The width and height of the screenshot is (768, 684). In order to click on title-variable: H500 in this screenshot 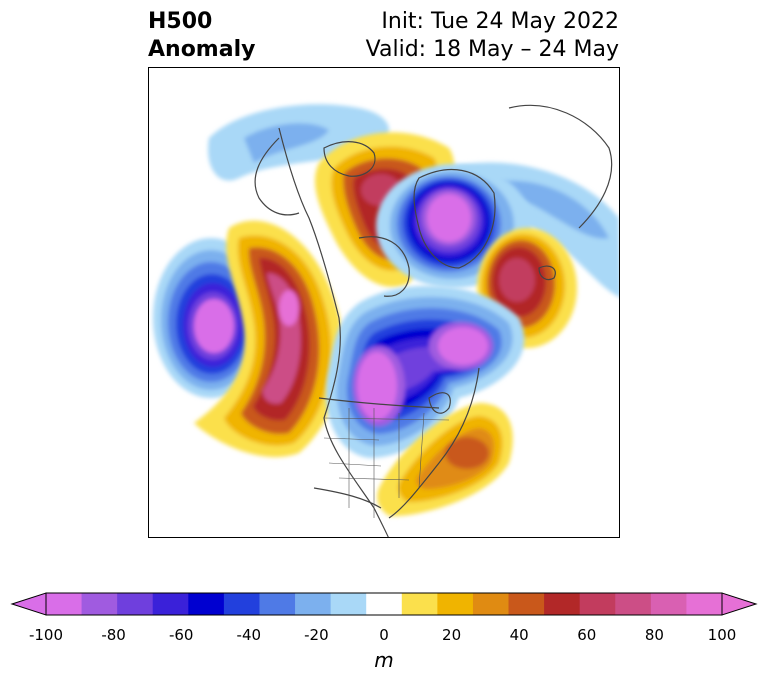, I will do `click(180, 21)`.